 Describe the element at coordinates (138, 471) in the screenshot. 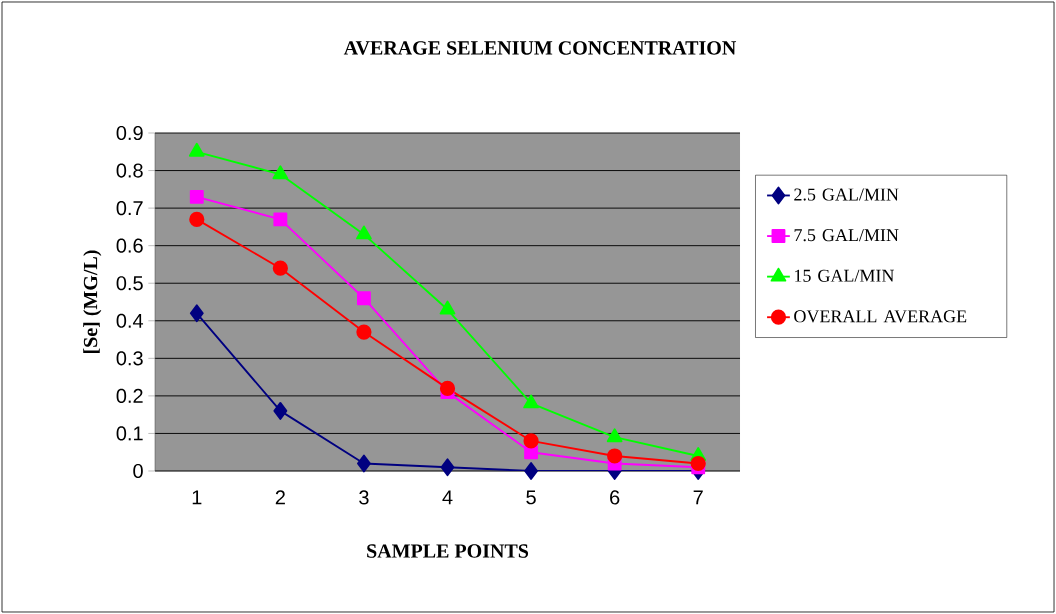

I see `y-tick-label: 0` at that location.